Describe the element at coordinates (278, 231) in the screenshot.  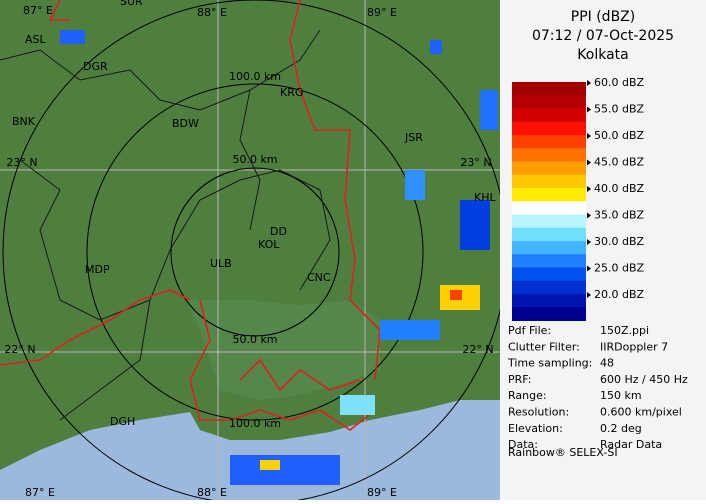
I see `city: DD` at that location.